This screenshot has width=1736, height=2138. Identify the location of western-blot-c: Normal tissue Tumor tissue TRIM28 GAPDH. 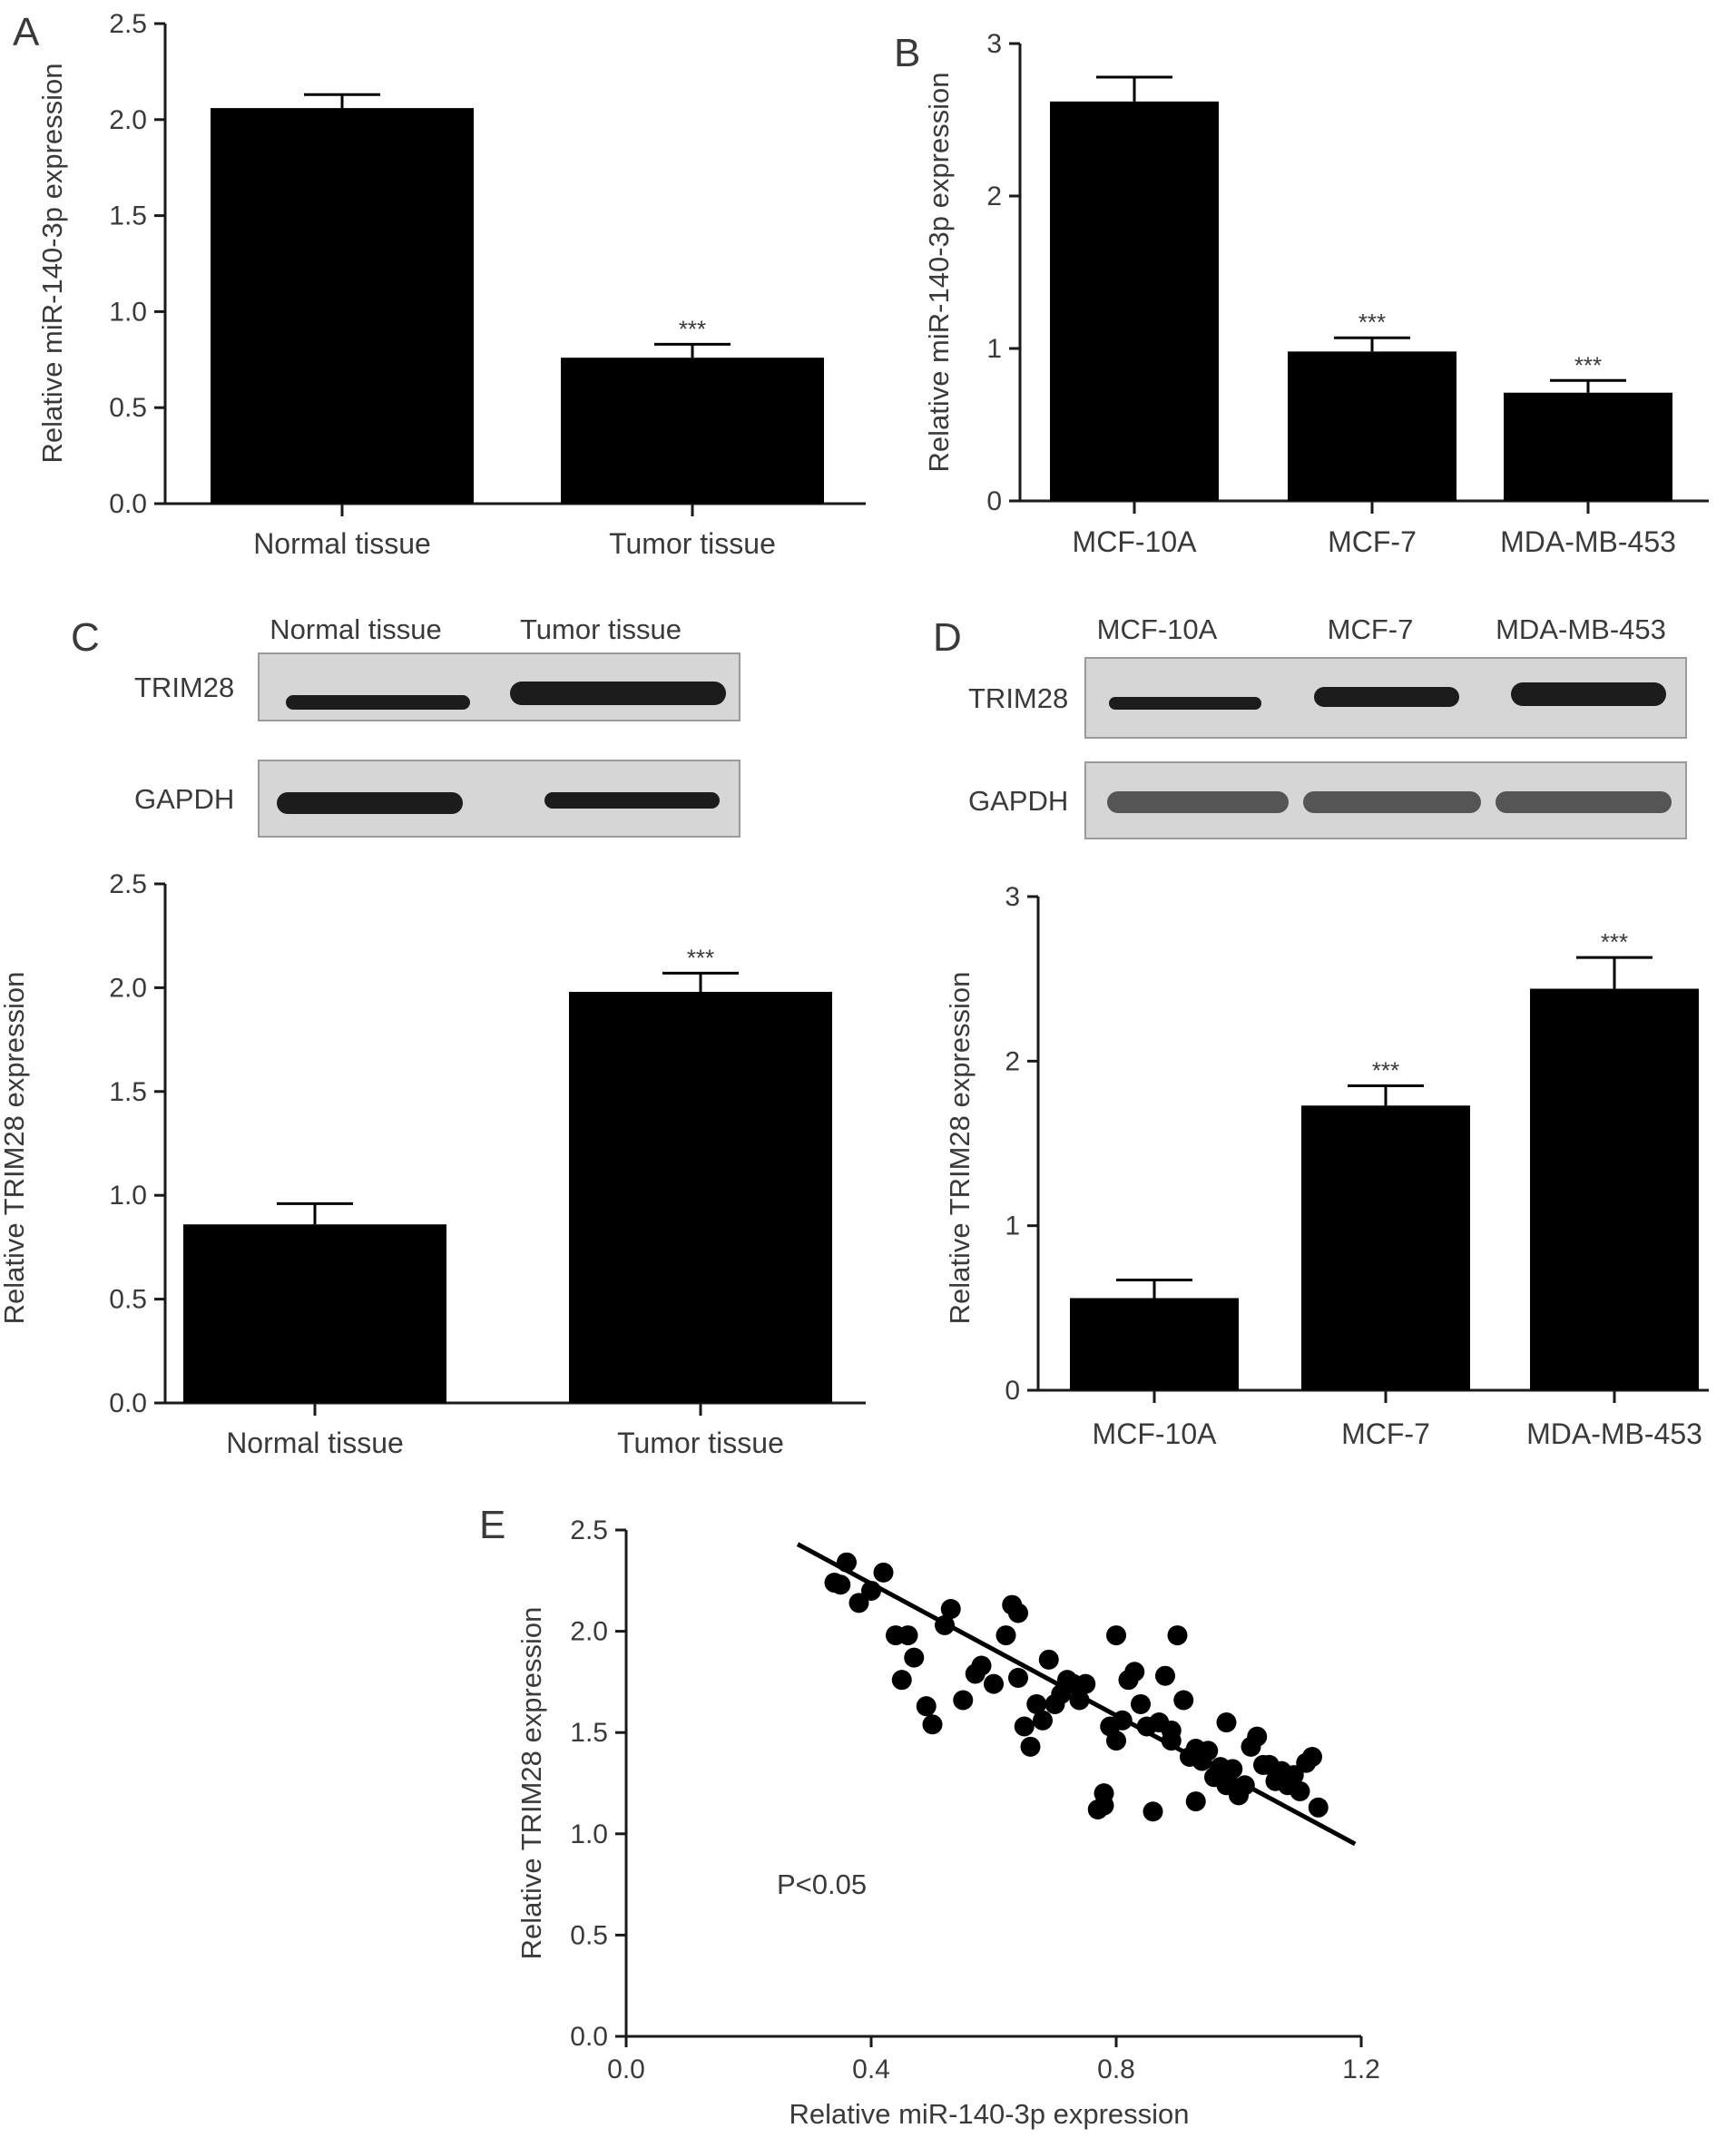
(437, 725).